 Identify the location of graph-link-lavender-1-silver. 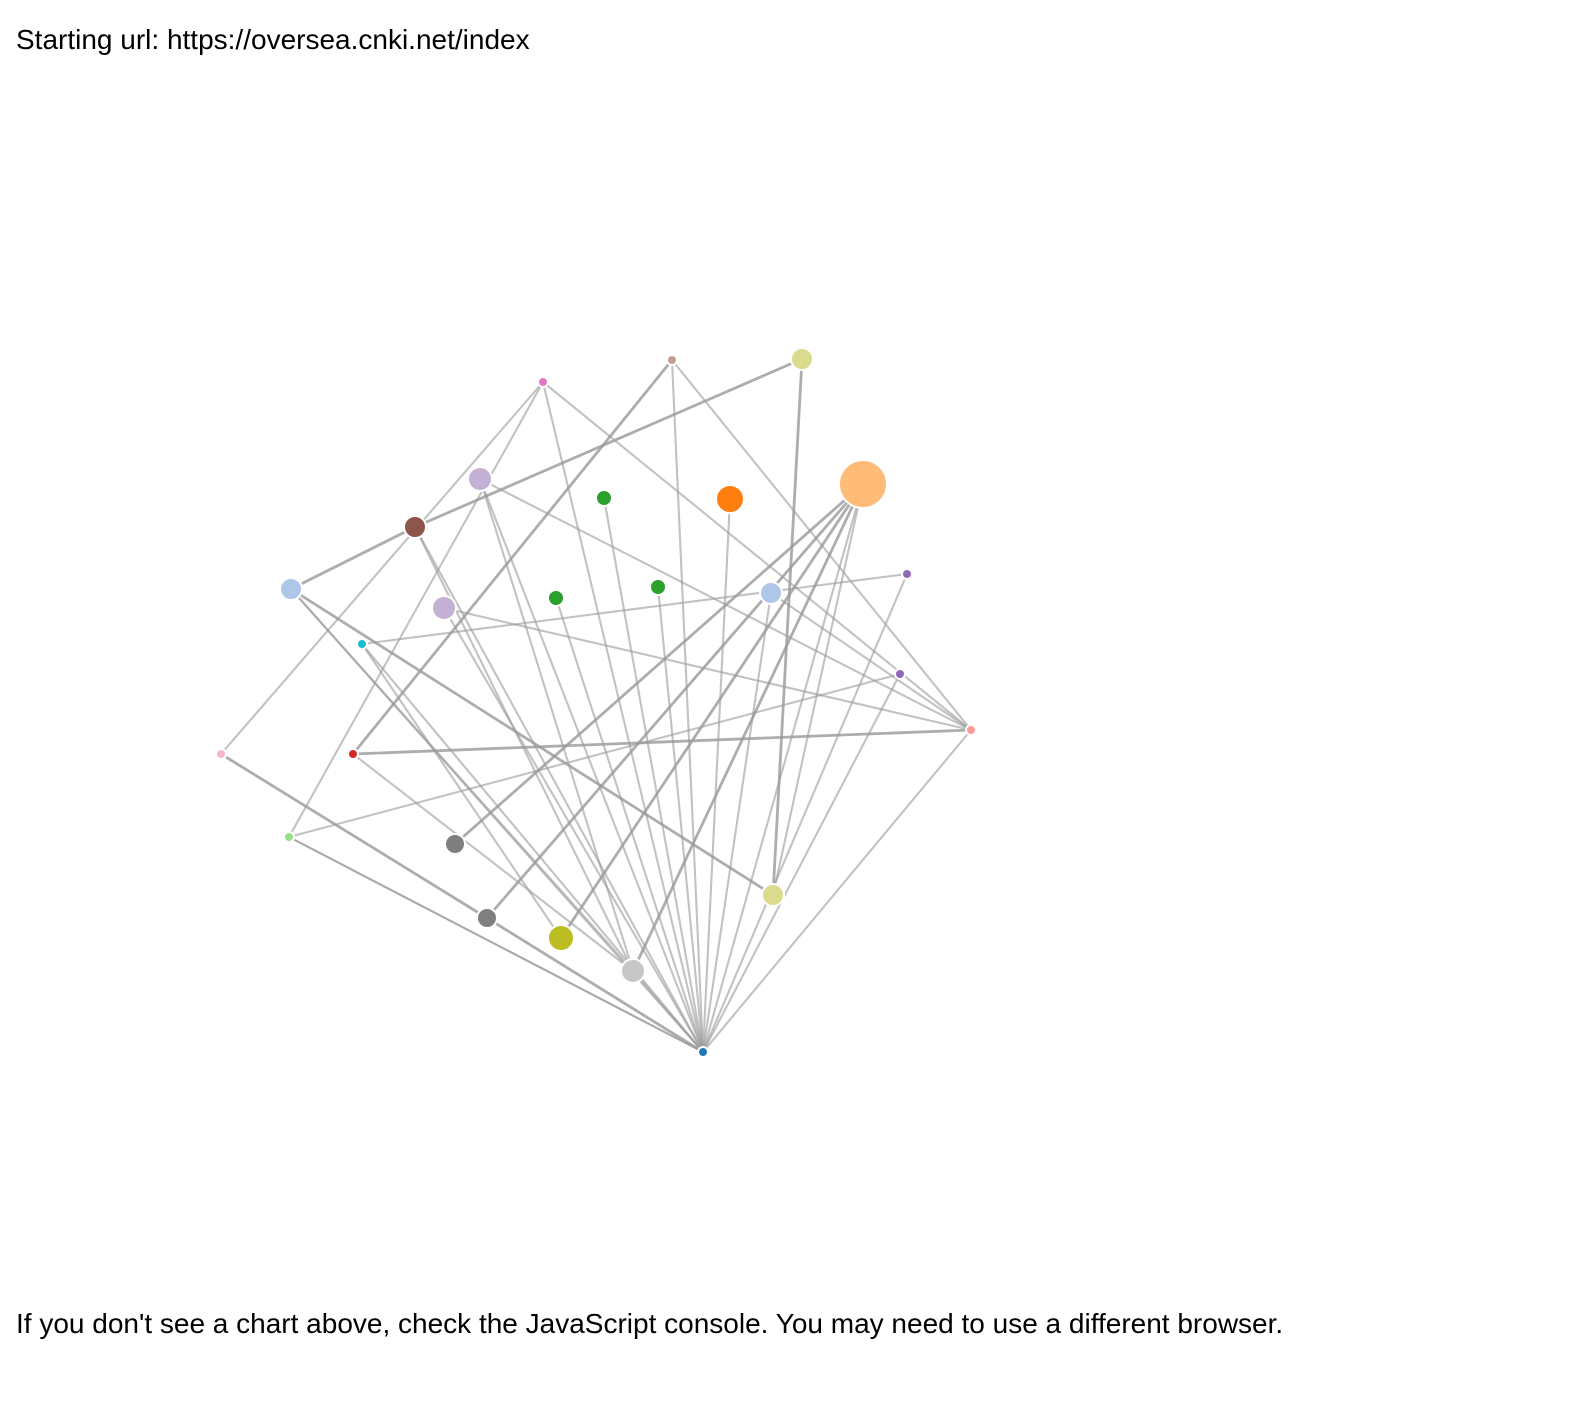
(556, 725).